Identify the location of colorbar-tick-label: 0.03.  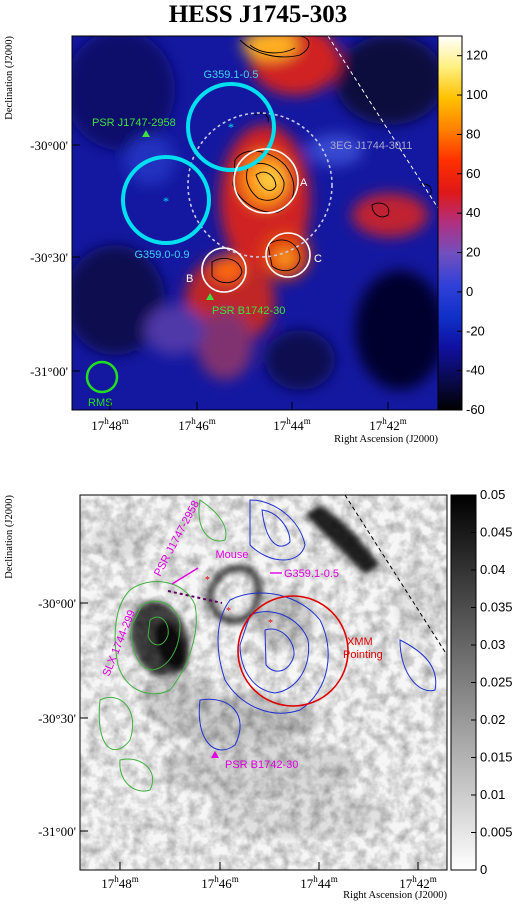
(492, 644).